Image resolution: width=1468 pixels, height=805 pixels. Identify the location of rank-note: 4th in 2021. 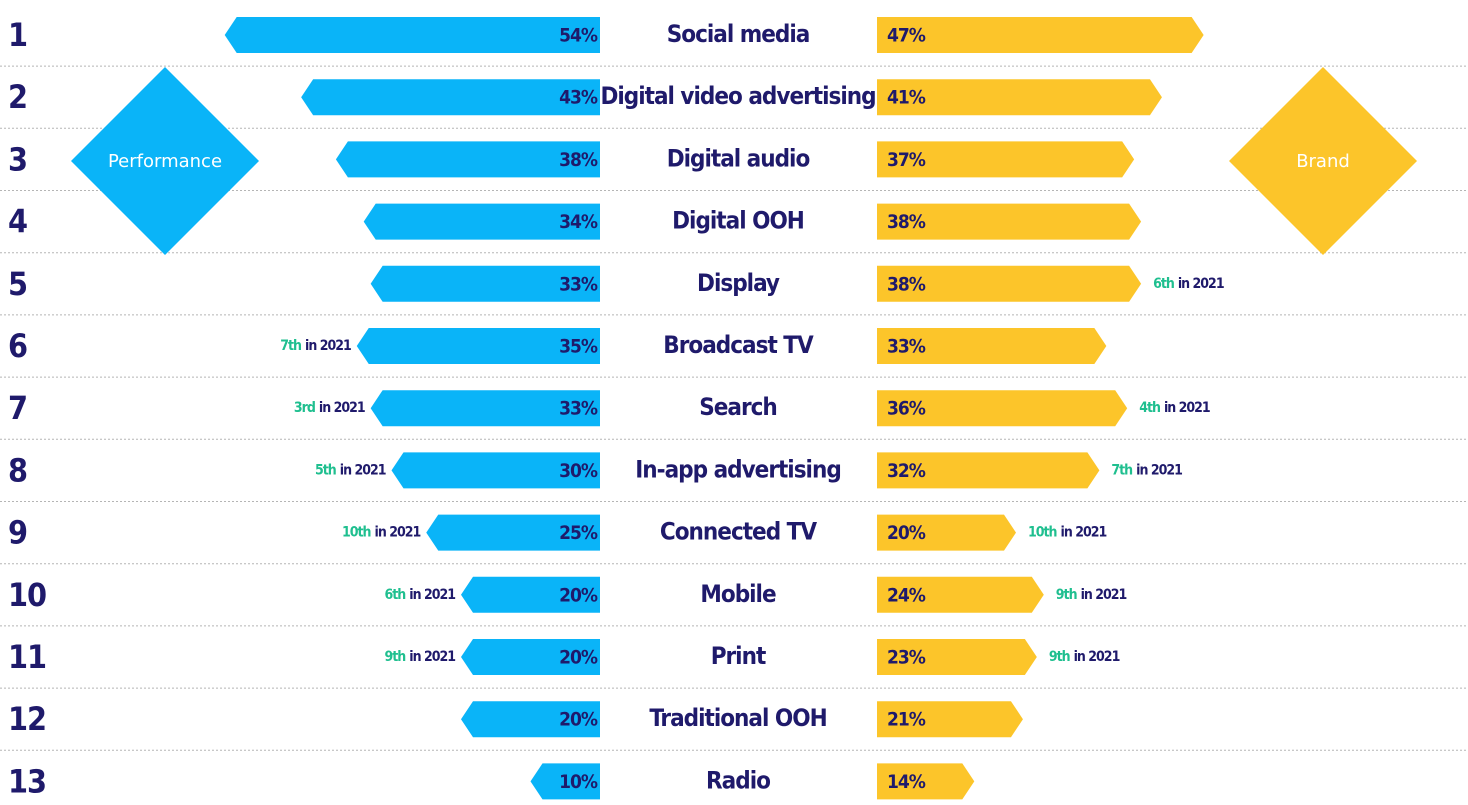
(1174, 408).